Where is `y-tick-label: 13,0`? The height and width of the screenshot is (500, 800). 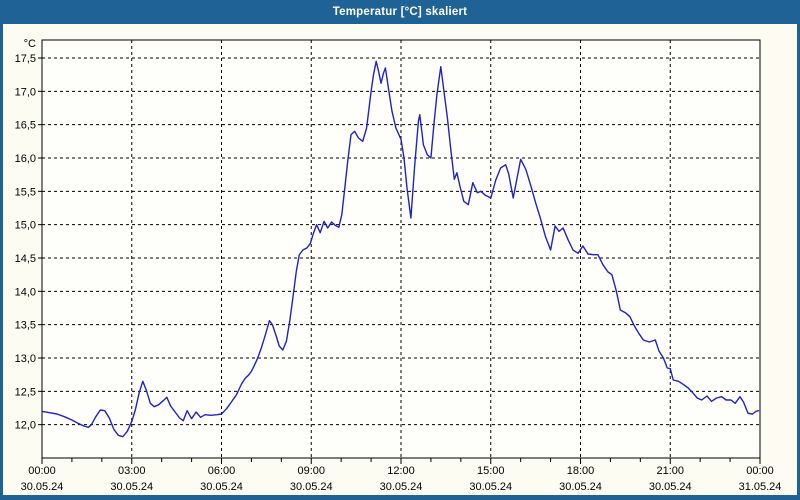 y-tick-label: 13,0 is located at coordinates (25, 359).